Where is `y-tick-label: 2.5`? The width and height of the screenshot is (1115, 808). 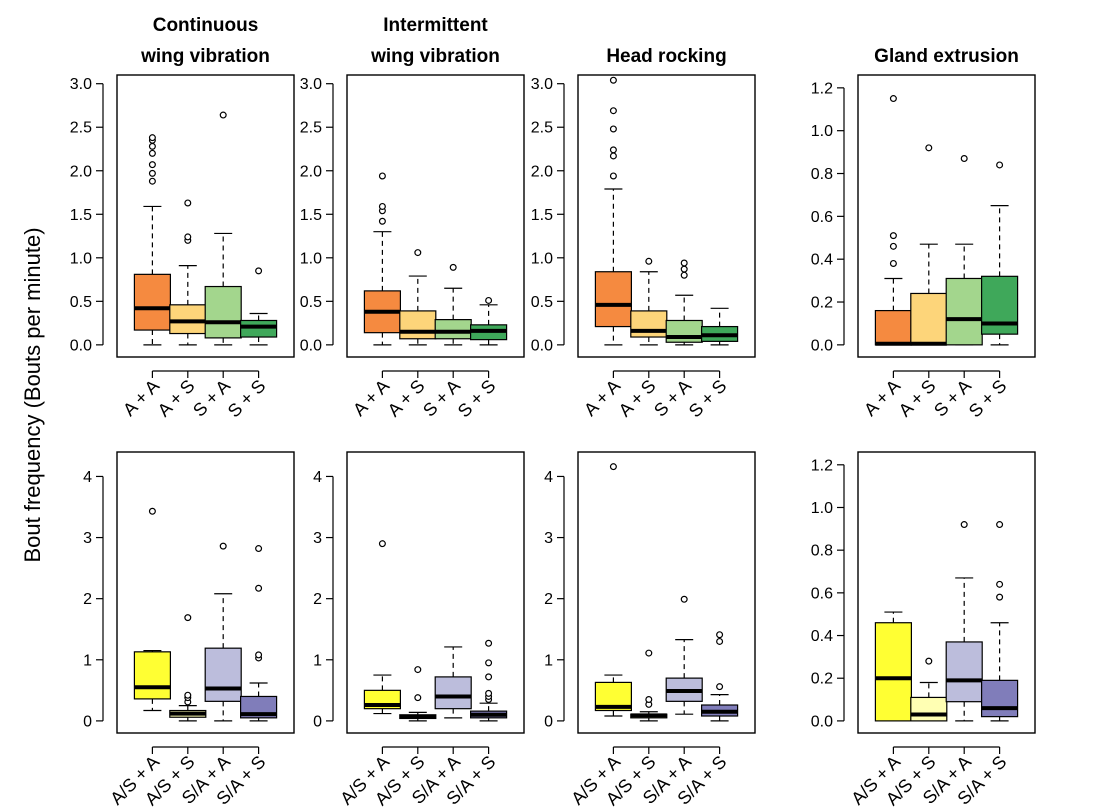
y-tick-label: 2.5 is located at coordinates (311, 128).